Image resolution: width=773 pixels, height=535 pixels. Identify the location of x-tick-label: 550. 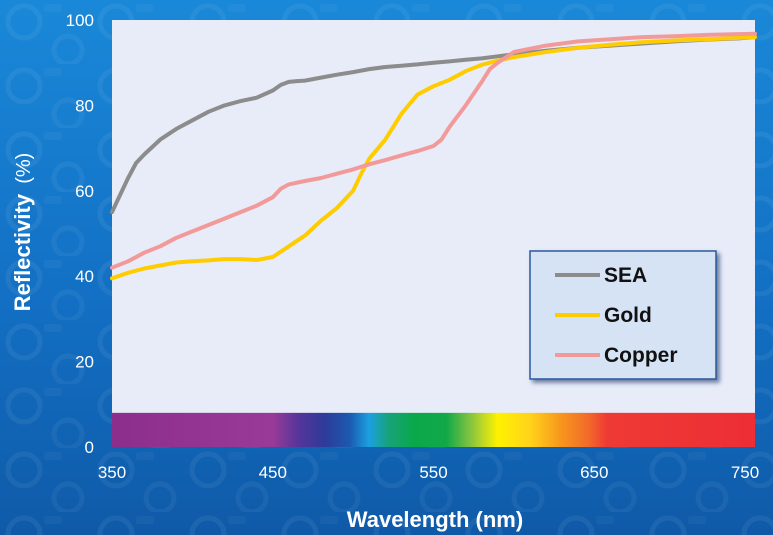
(433, 472).